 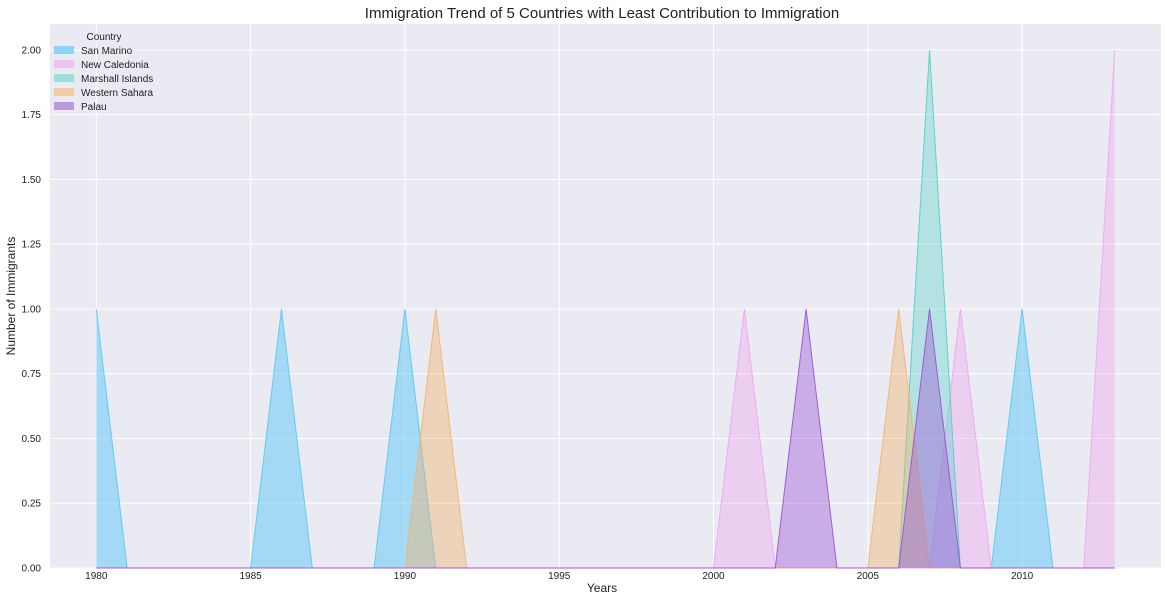 What do you see at coordinates (868, 576) in the screenshot?
I see `x-tick-label: 2005` at bounding box center [868, 576].